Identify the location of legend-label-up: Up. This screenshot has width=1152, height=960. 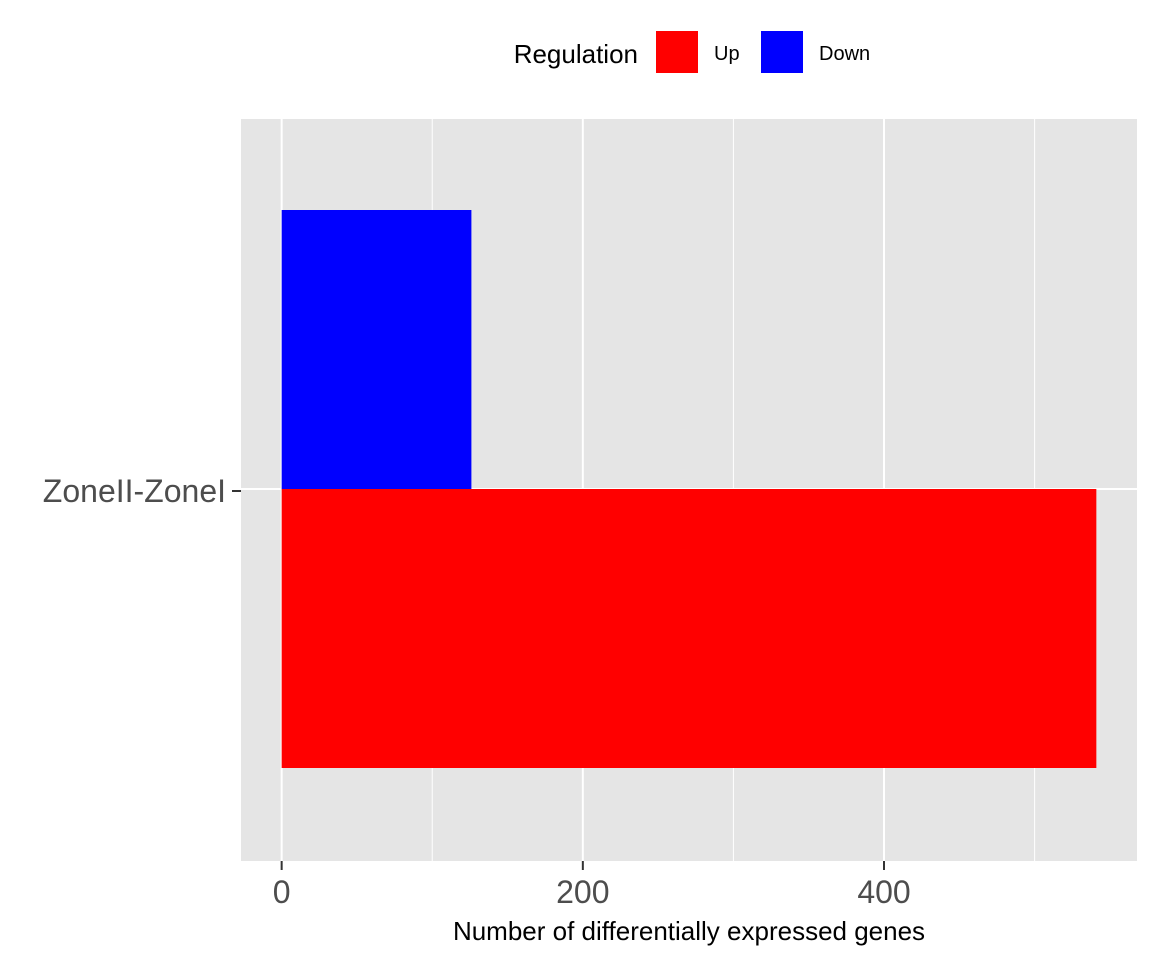
(727, 54).